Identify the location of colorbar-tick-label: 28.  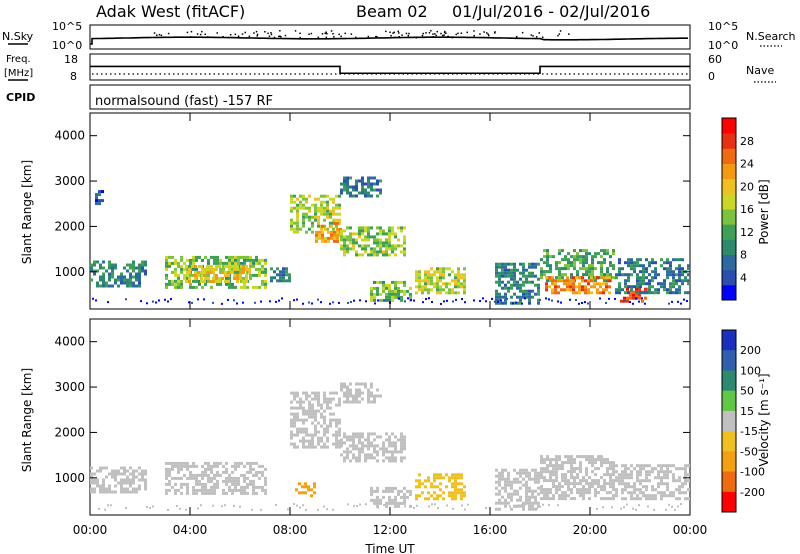
(747, 141).